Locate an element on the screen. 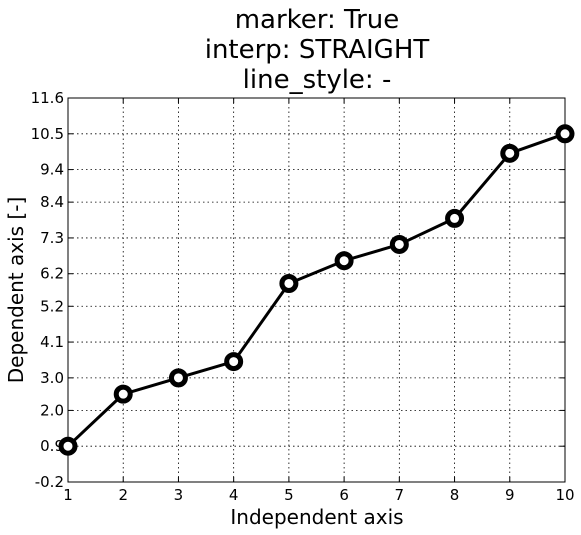 The image size is (581, 535). x-tick-label: 6 is located at coordinates (344, 495).